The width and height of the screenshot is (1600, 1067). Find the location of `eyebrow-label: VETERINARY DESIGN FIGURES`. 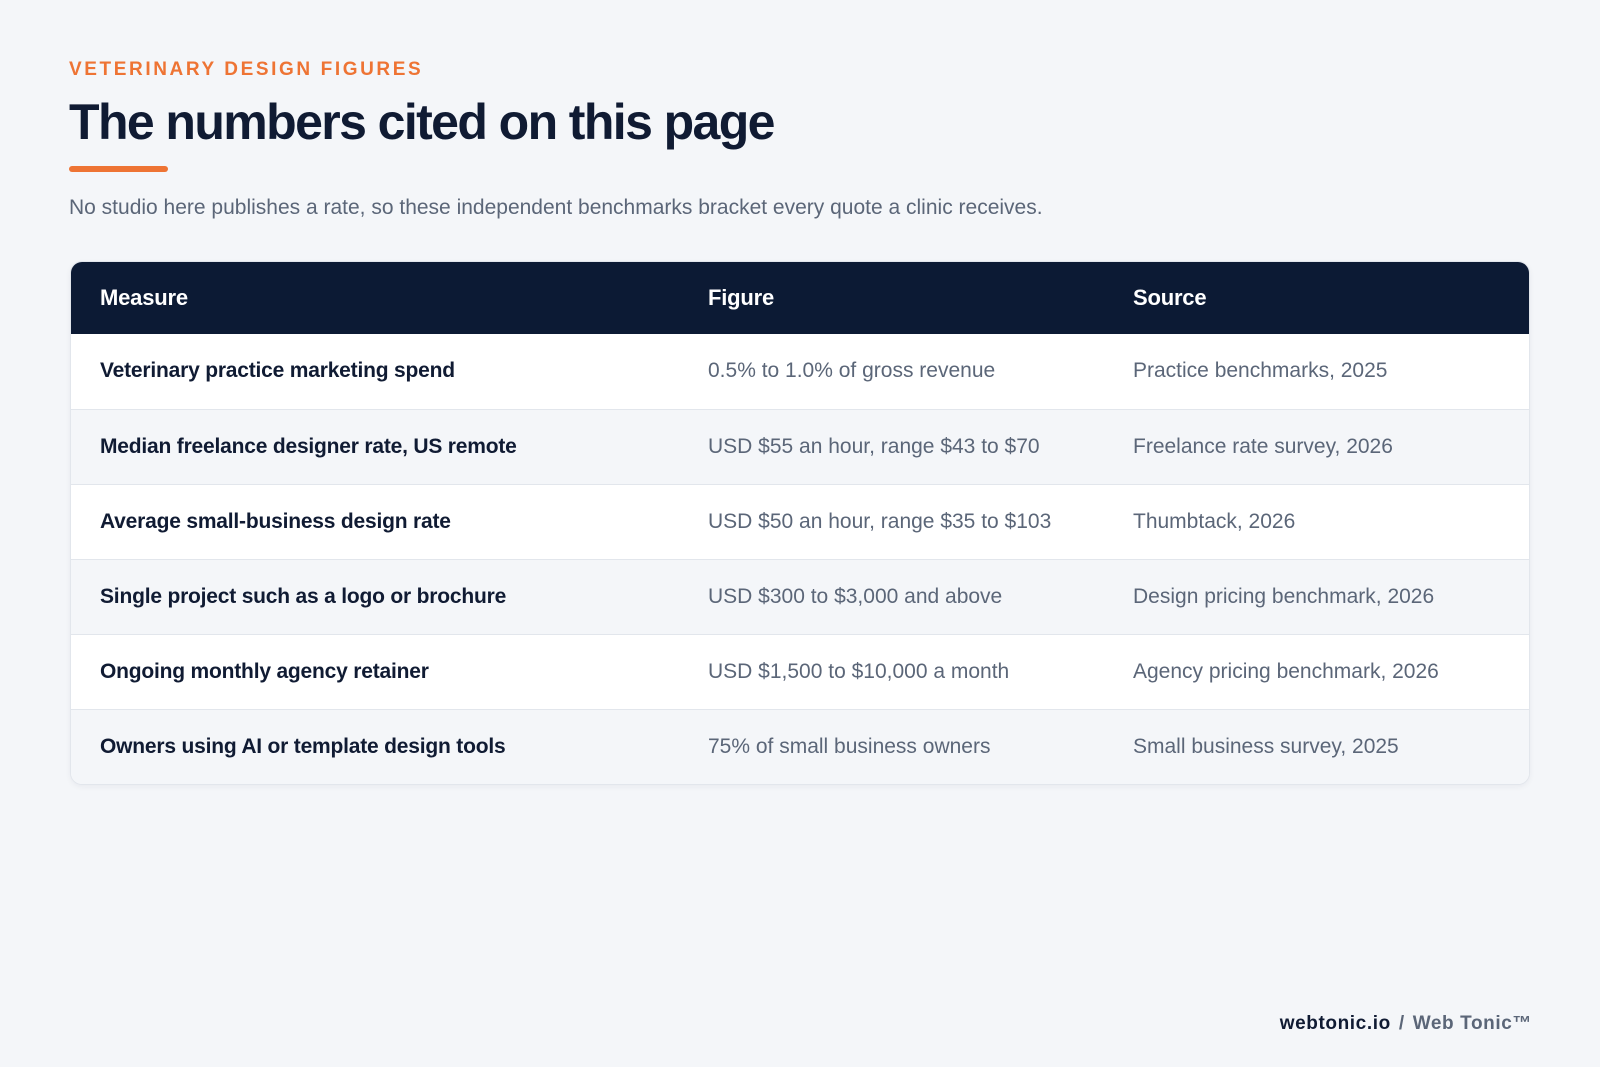

eyebrow-label: VETERINARY DESIGN FIGURES is located at coordinates (246, 69).